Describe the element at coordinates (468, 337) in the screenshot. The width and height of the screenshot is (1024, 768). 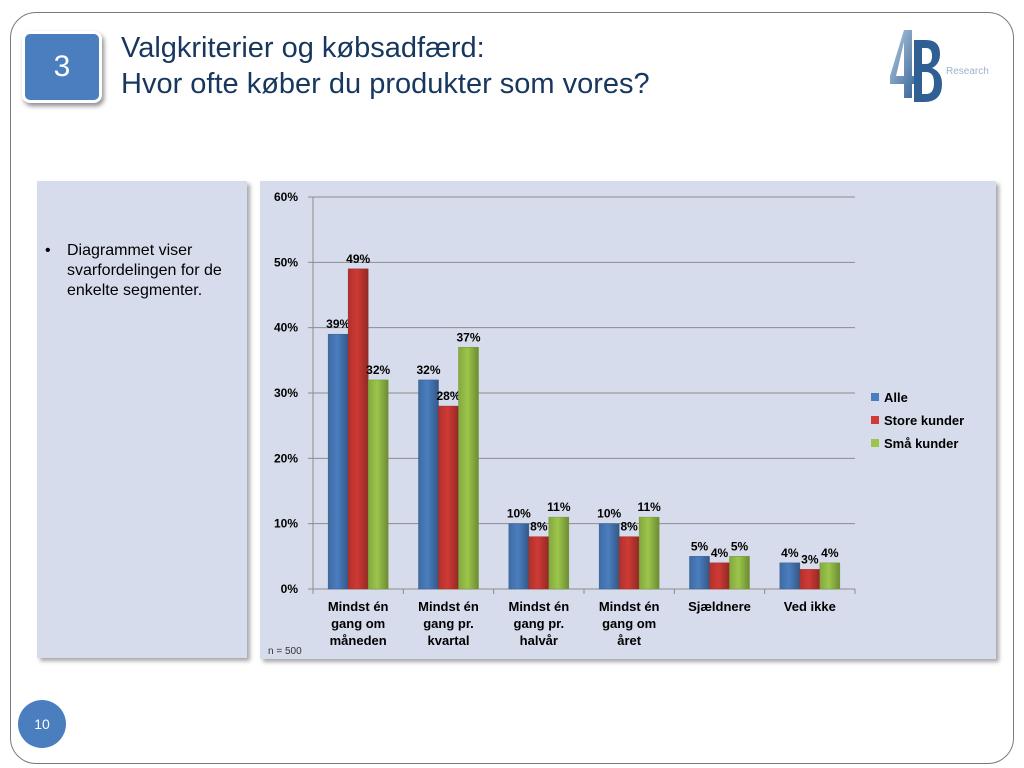
I see `data-label: 37%` at that location.